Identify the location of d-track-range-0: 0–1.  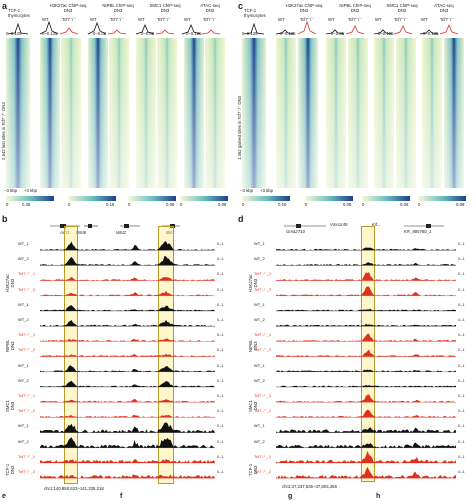
(461, 243).